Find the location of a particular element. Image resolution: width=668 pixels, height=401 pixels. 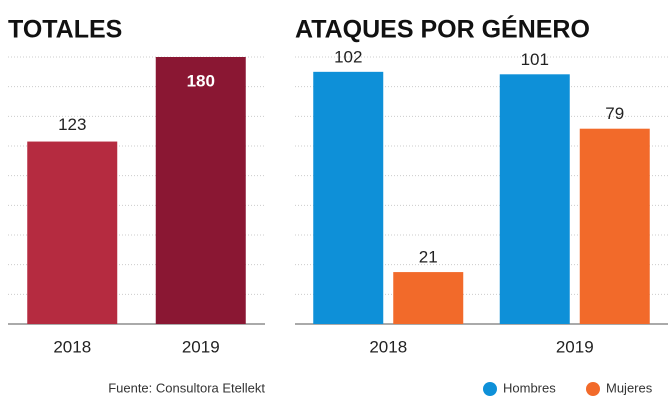

value-label: 79 is located at coordinates (614, 113).